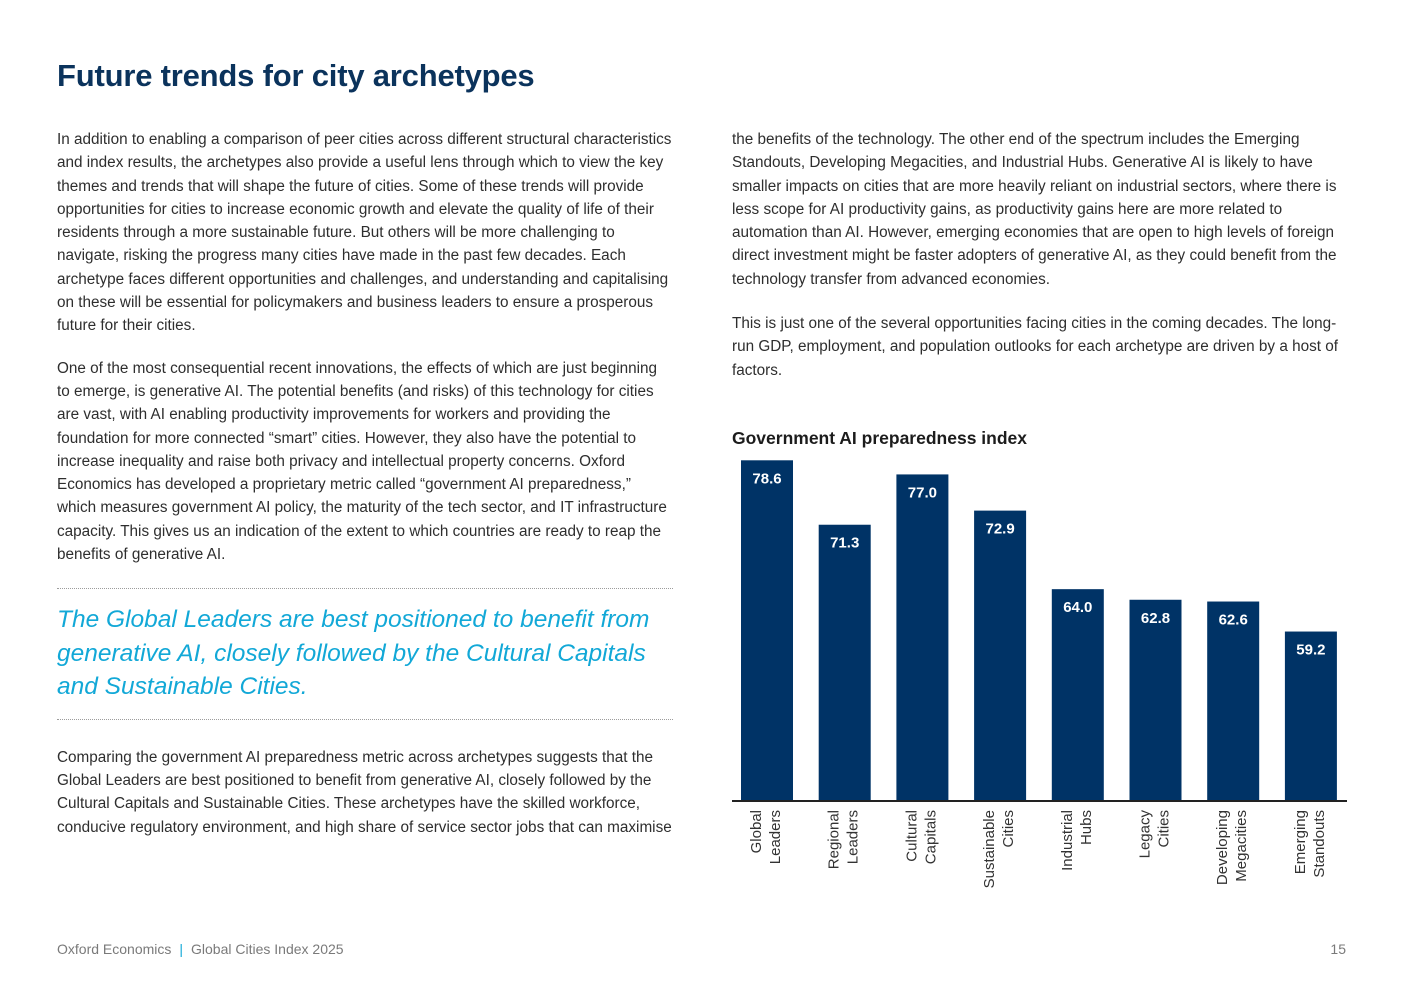 Image resolution: width=1403 pixels, height=992 pixels. Describe the element at coordinates (756, 831) in the screenshot. I see `category-label-line: Global` at that location.